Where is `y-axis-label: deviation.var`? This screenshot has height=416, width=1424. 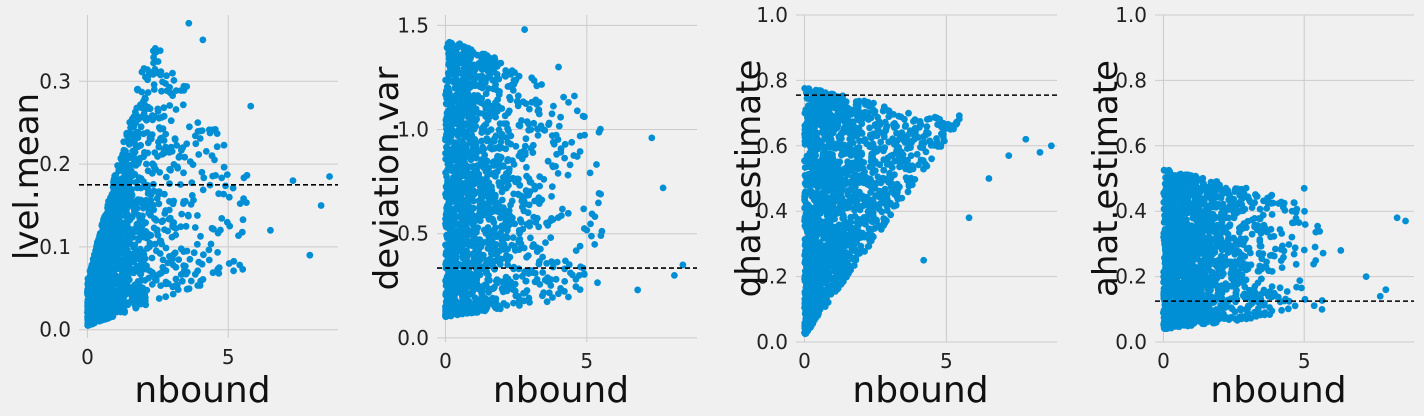 y-axis-label: deviation.var is located at coordinates (387, 179).